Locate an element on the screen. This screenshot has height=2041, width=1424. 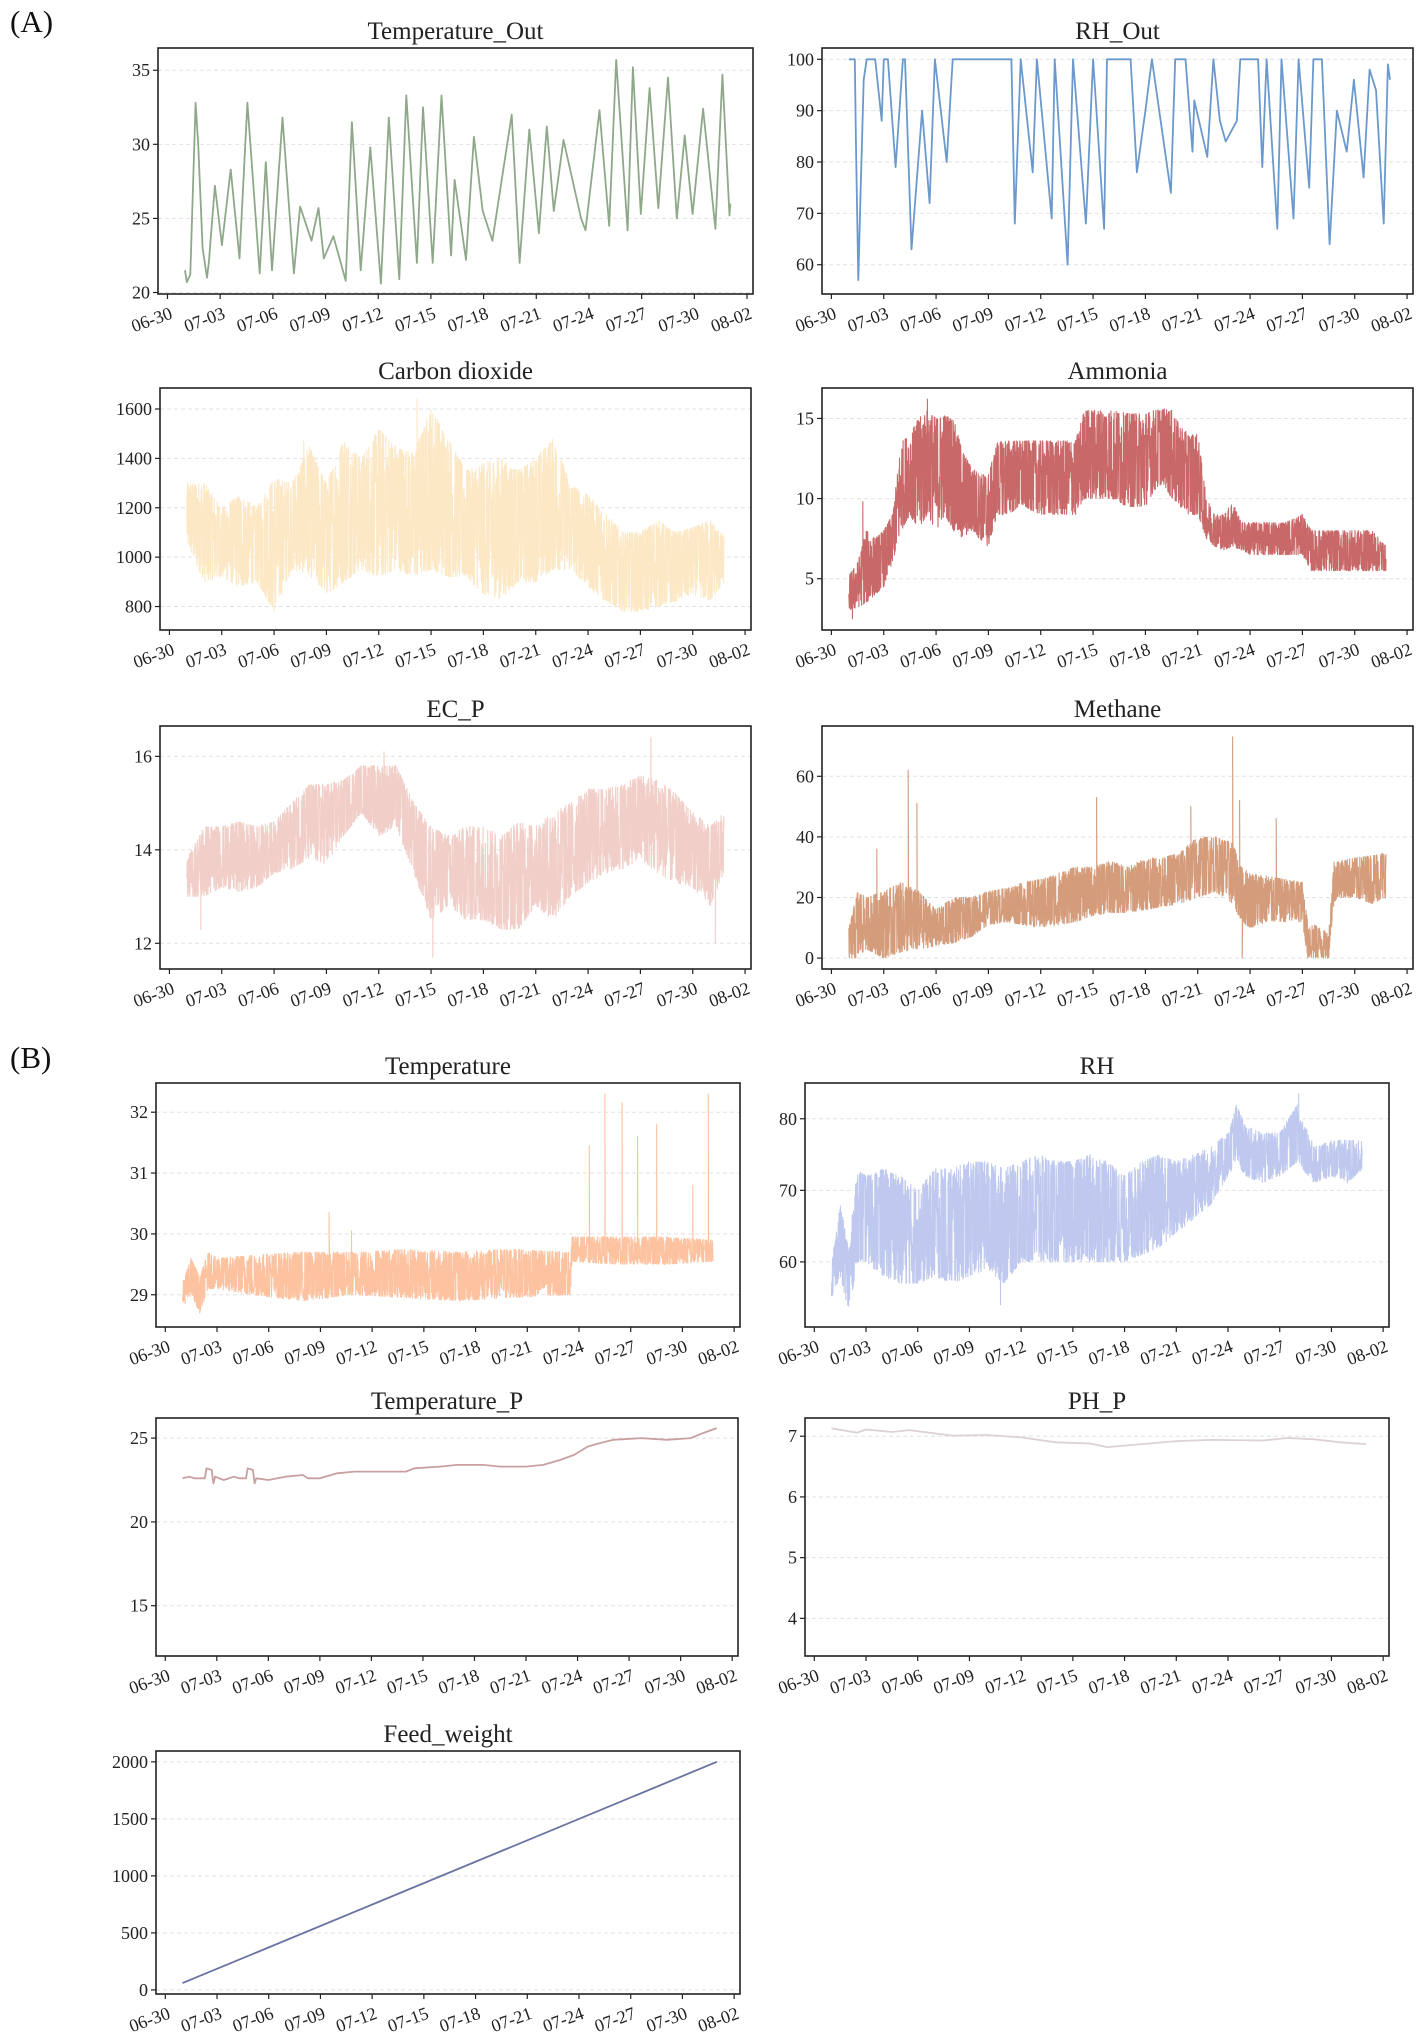
y-tick-label: 1500 is located at coordinates (130, 1819).